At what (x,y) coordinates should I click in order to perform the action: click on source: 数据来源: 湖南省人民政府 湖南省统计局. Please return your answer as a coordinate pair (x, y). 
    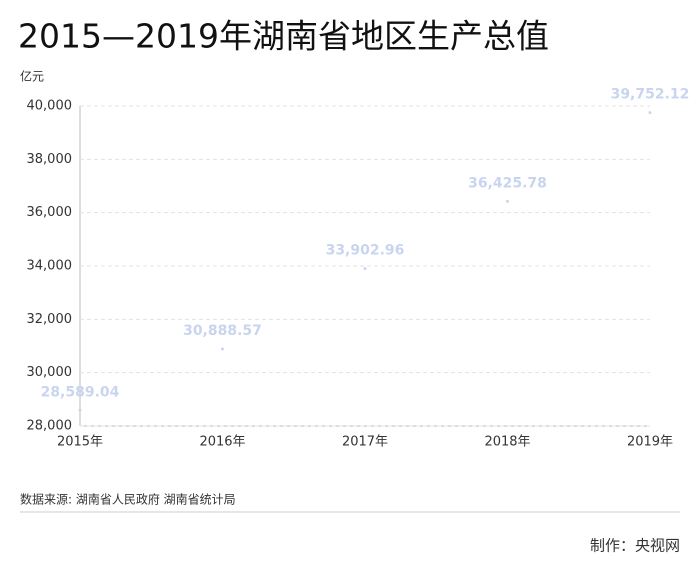
    Looking at the image, I should click on (128, 499).